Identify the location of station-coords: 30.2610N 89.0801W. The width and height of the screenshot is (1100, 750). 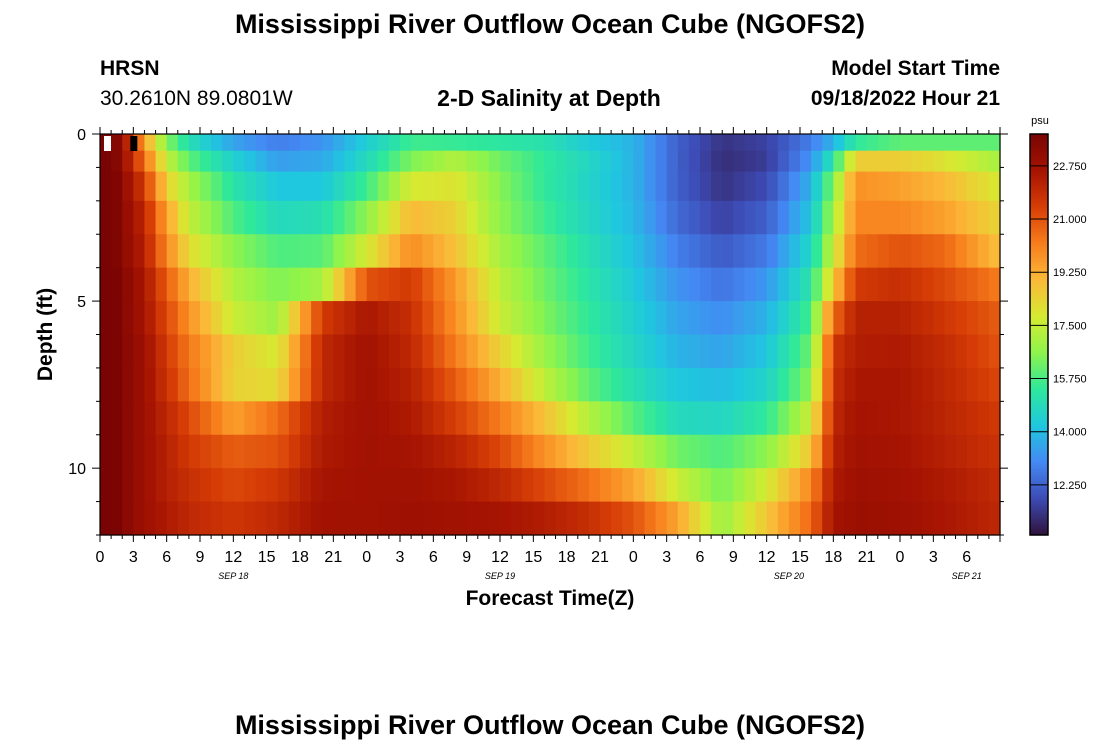
(196, 98).